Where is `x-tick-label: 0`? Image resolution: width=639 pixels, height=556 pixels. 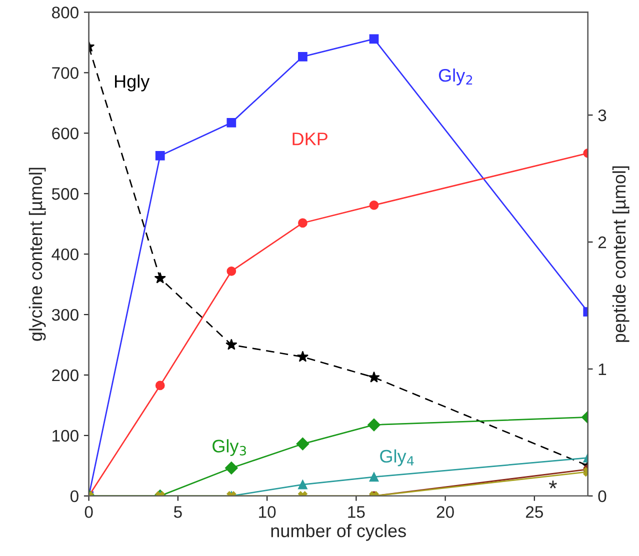
x-tick-label: 0 is located at coordinates (88, 512).